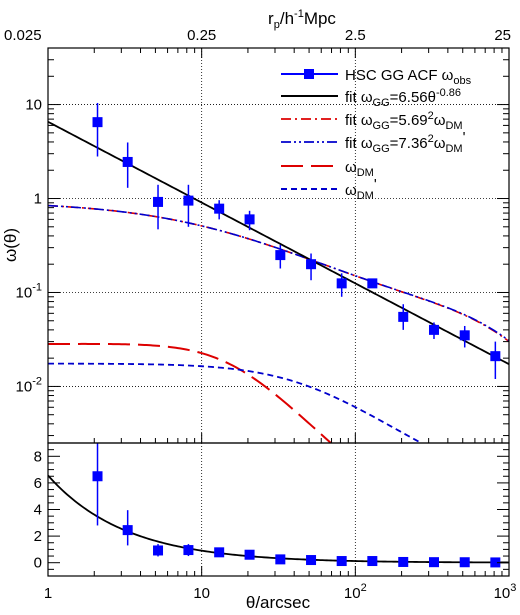 Image resolution: width=520 pixels, height=615 pixels. I want to click on y-tick-label: 10⁻², so click(29, 385).